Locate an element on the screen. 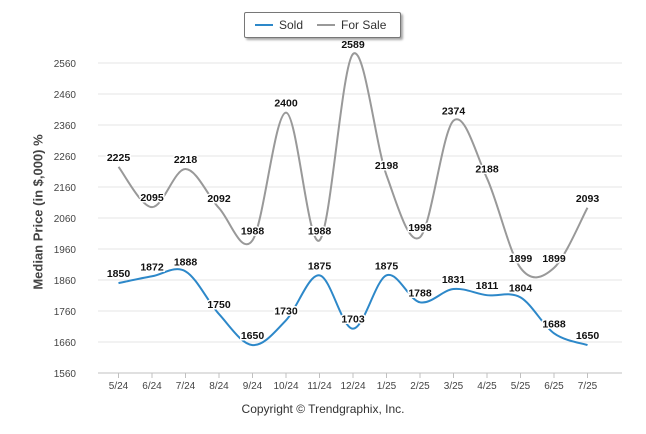  x-tick-label: 4/25 is located at coordinates (487, 386).